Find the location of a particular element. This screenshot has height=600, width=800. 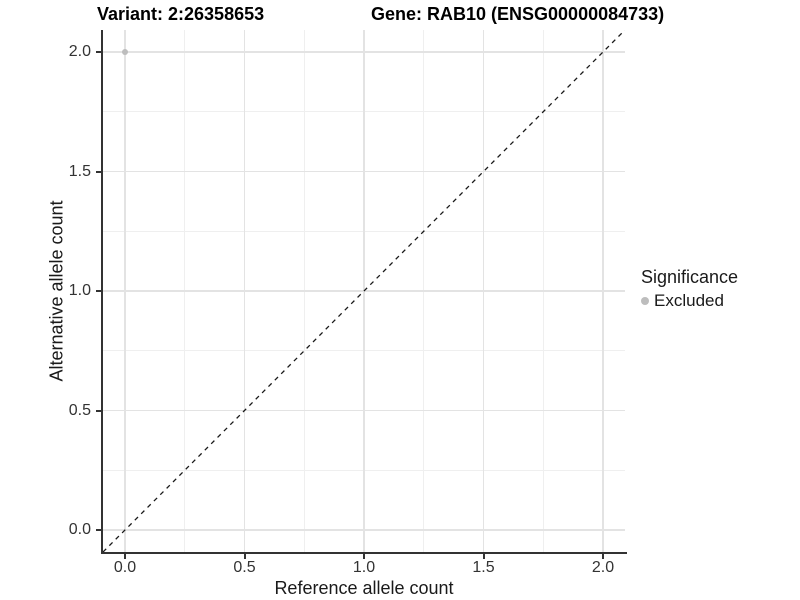

plot-title-variant: Variant: 2:26358653 is located at coordinates (181, 14).